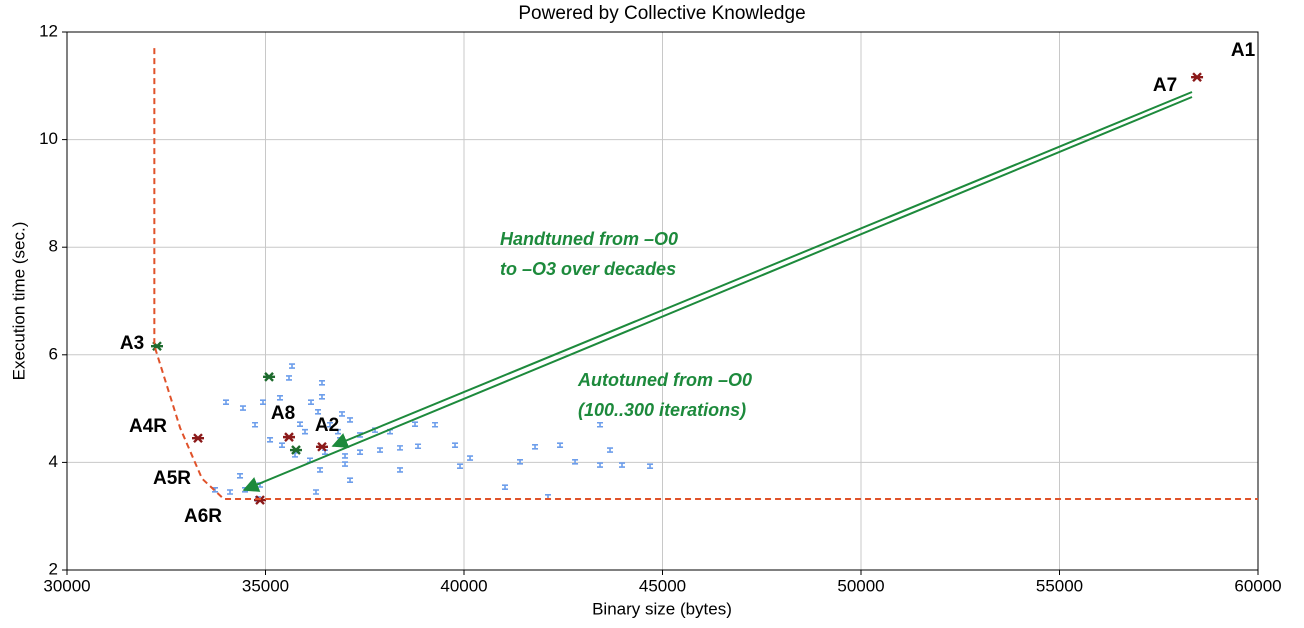  Describe the element at coordinates (589, 239) in the screenshot. I see `annotation-note: Handtuned from –O0` at that location.